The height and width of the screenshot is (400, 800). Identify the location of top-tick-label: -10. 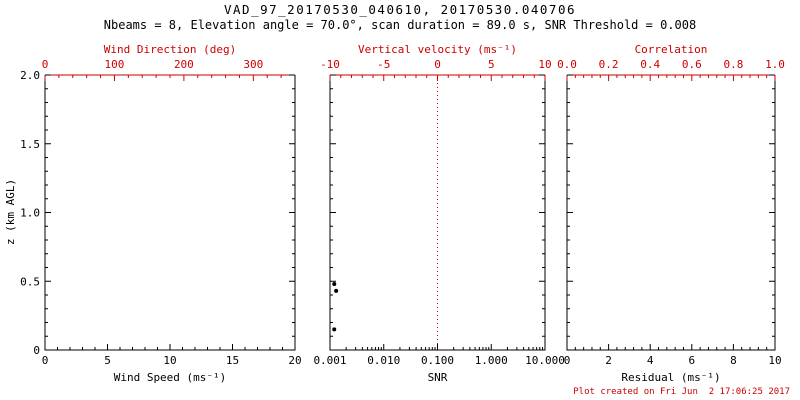
(330, 64).